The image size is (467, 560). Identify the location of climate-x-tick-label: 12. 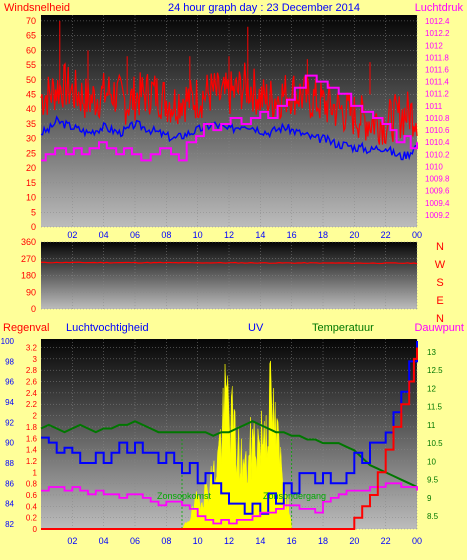
(229, 541).